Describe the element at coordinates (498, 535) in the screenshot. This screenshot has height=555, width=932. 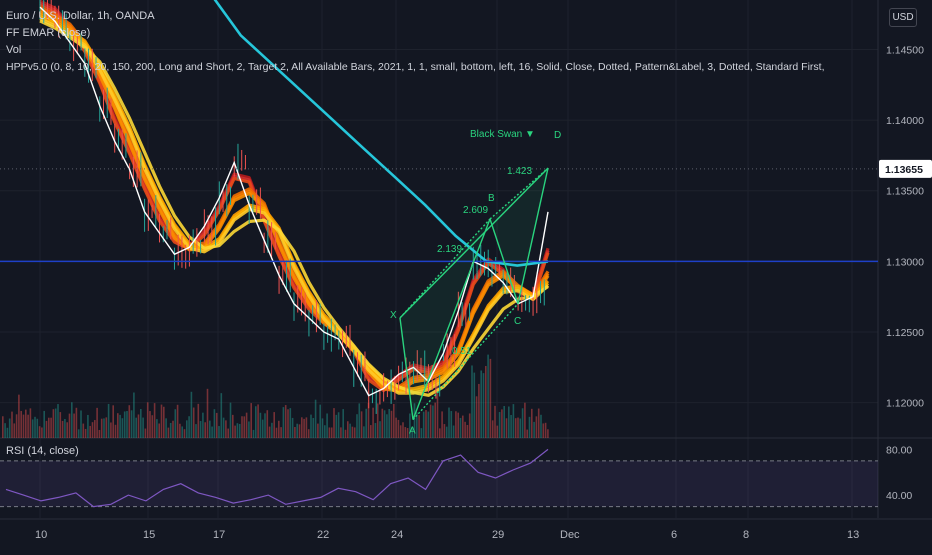
I see `time-tick-label: 29` at that location.